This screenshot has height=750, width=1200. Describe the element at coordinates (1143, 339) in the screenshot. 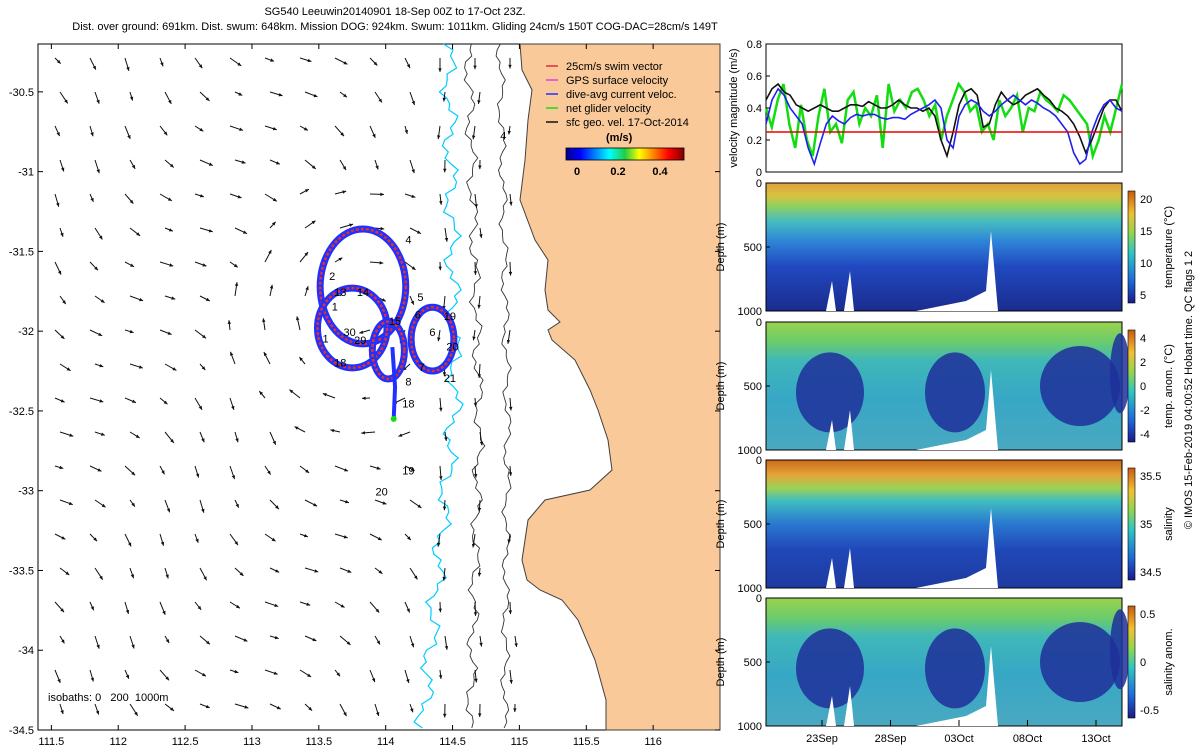

I see `colorbar-tick-label: 4` at that location.